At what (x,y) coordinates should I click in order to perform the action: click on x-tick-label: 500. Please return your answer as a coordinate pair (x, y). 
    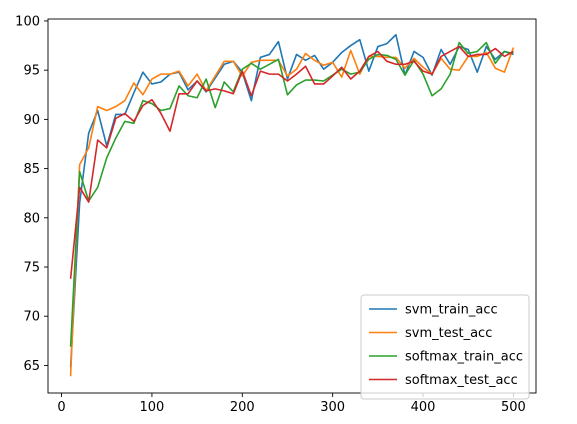
    Looking at the image, I should click on (513, 407).